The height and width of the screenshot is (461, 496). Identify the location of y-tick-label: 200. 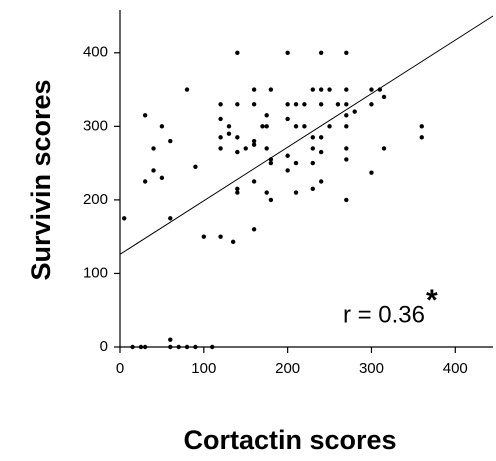
(95, 199).